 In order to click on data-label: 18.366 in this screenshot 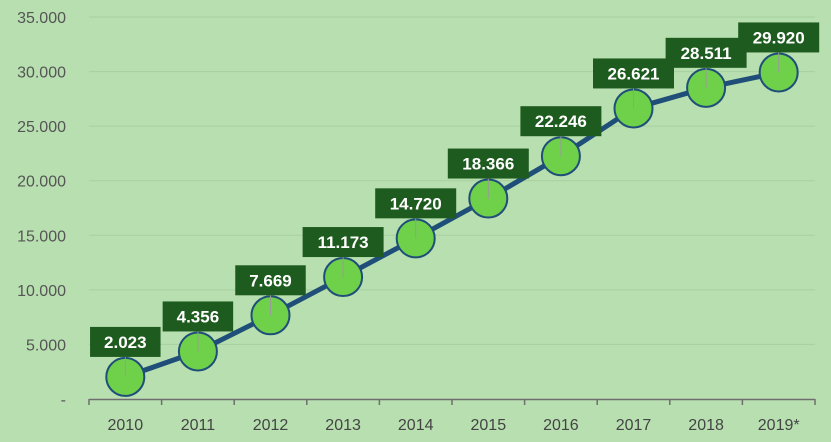, I will do `click(488, 164)`.